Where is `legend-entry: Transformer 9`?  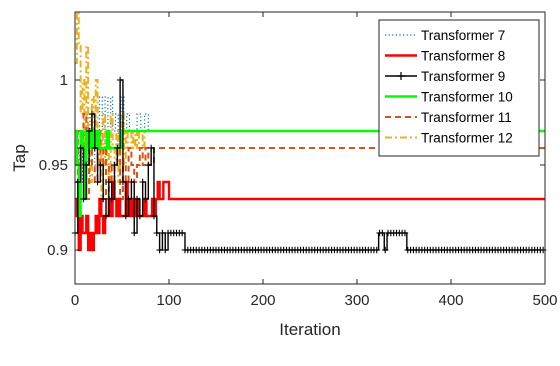 legend-entry: Transformer 9 is located at coordinates (445, 76).